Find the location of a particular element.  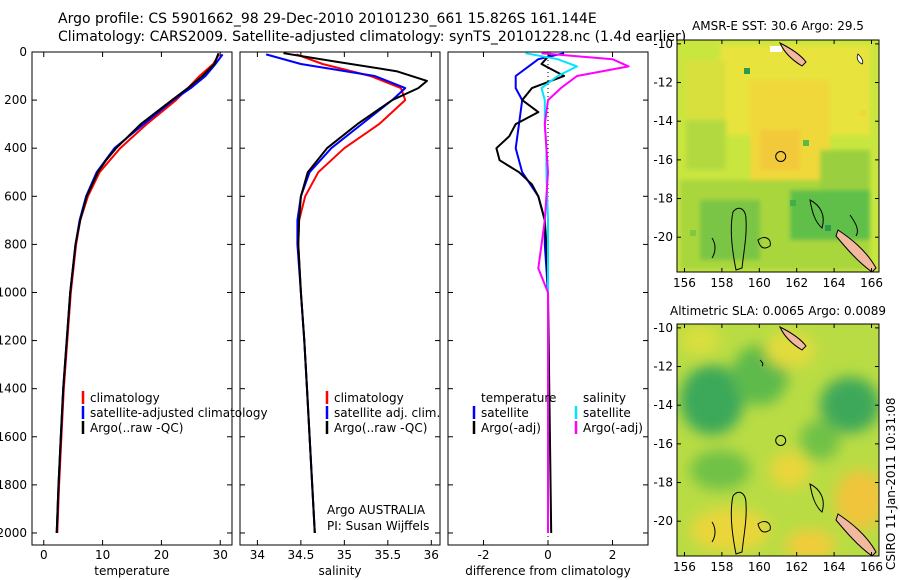

x-tick-label: 34.5 is located at coordinates (301, 555).